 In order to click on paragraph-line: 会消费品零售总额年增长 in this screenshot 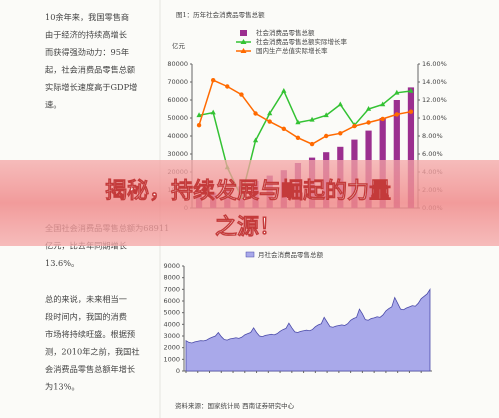, I will do `click(90, 369)`.